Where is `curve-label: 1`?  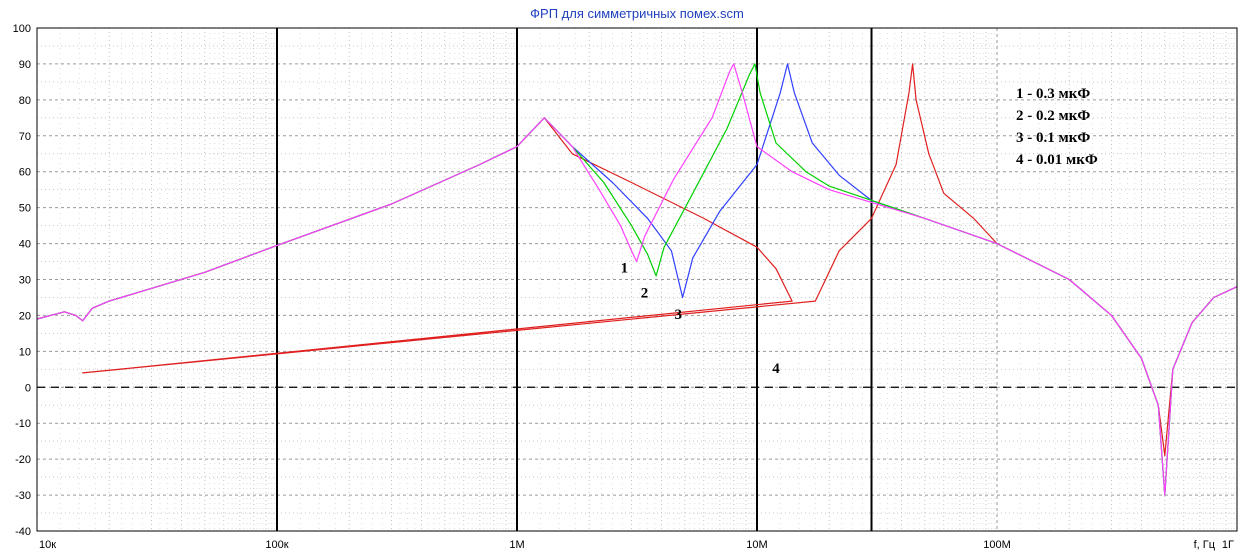
curve-label: 1 is located at coordinates (625, 268).